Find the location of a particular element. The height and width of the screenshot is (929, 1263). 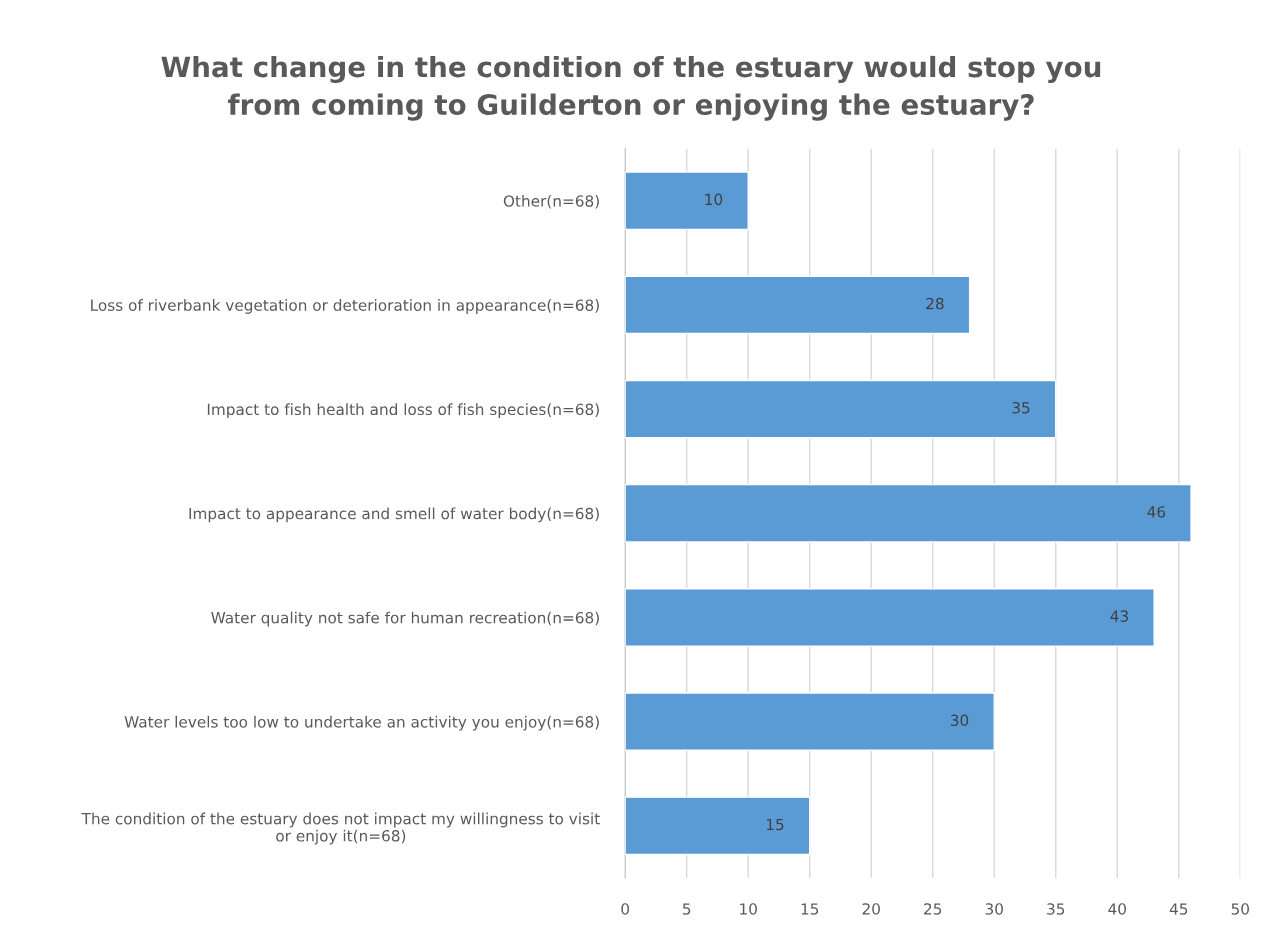

y-tick-label: Water levels too low to undertake an activity you enjoy(n=68) is located at coordinates (361, 723).